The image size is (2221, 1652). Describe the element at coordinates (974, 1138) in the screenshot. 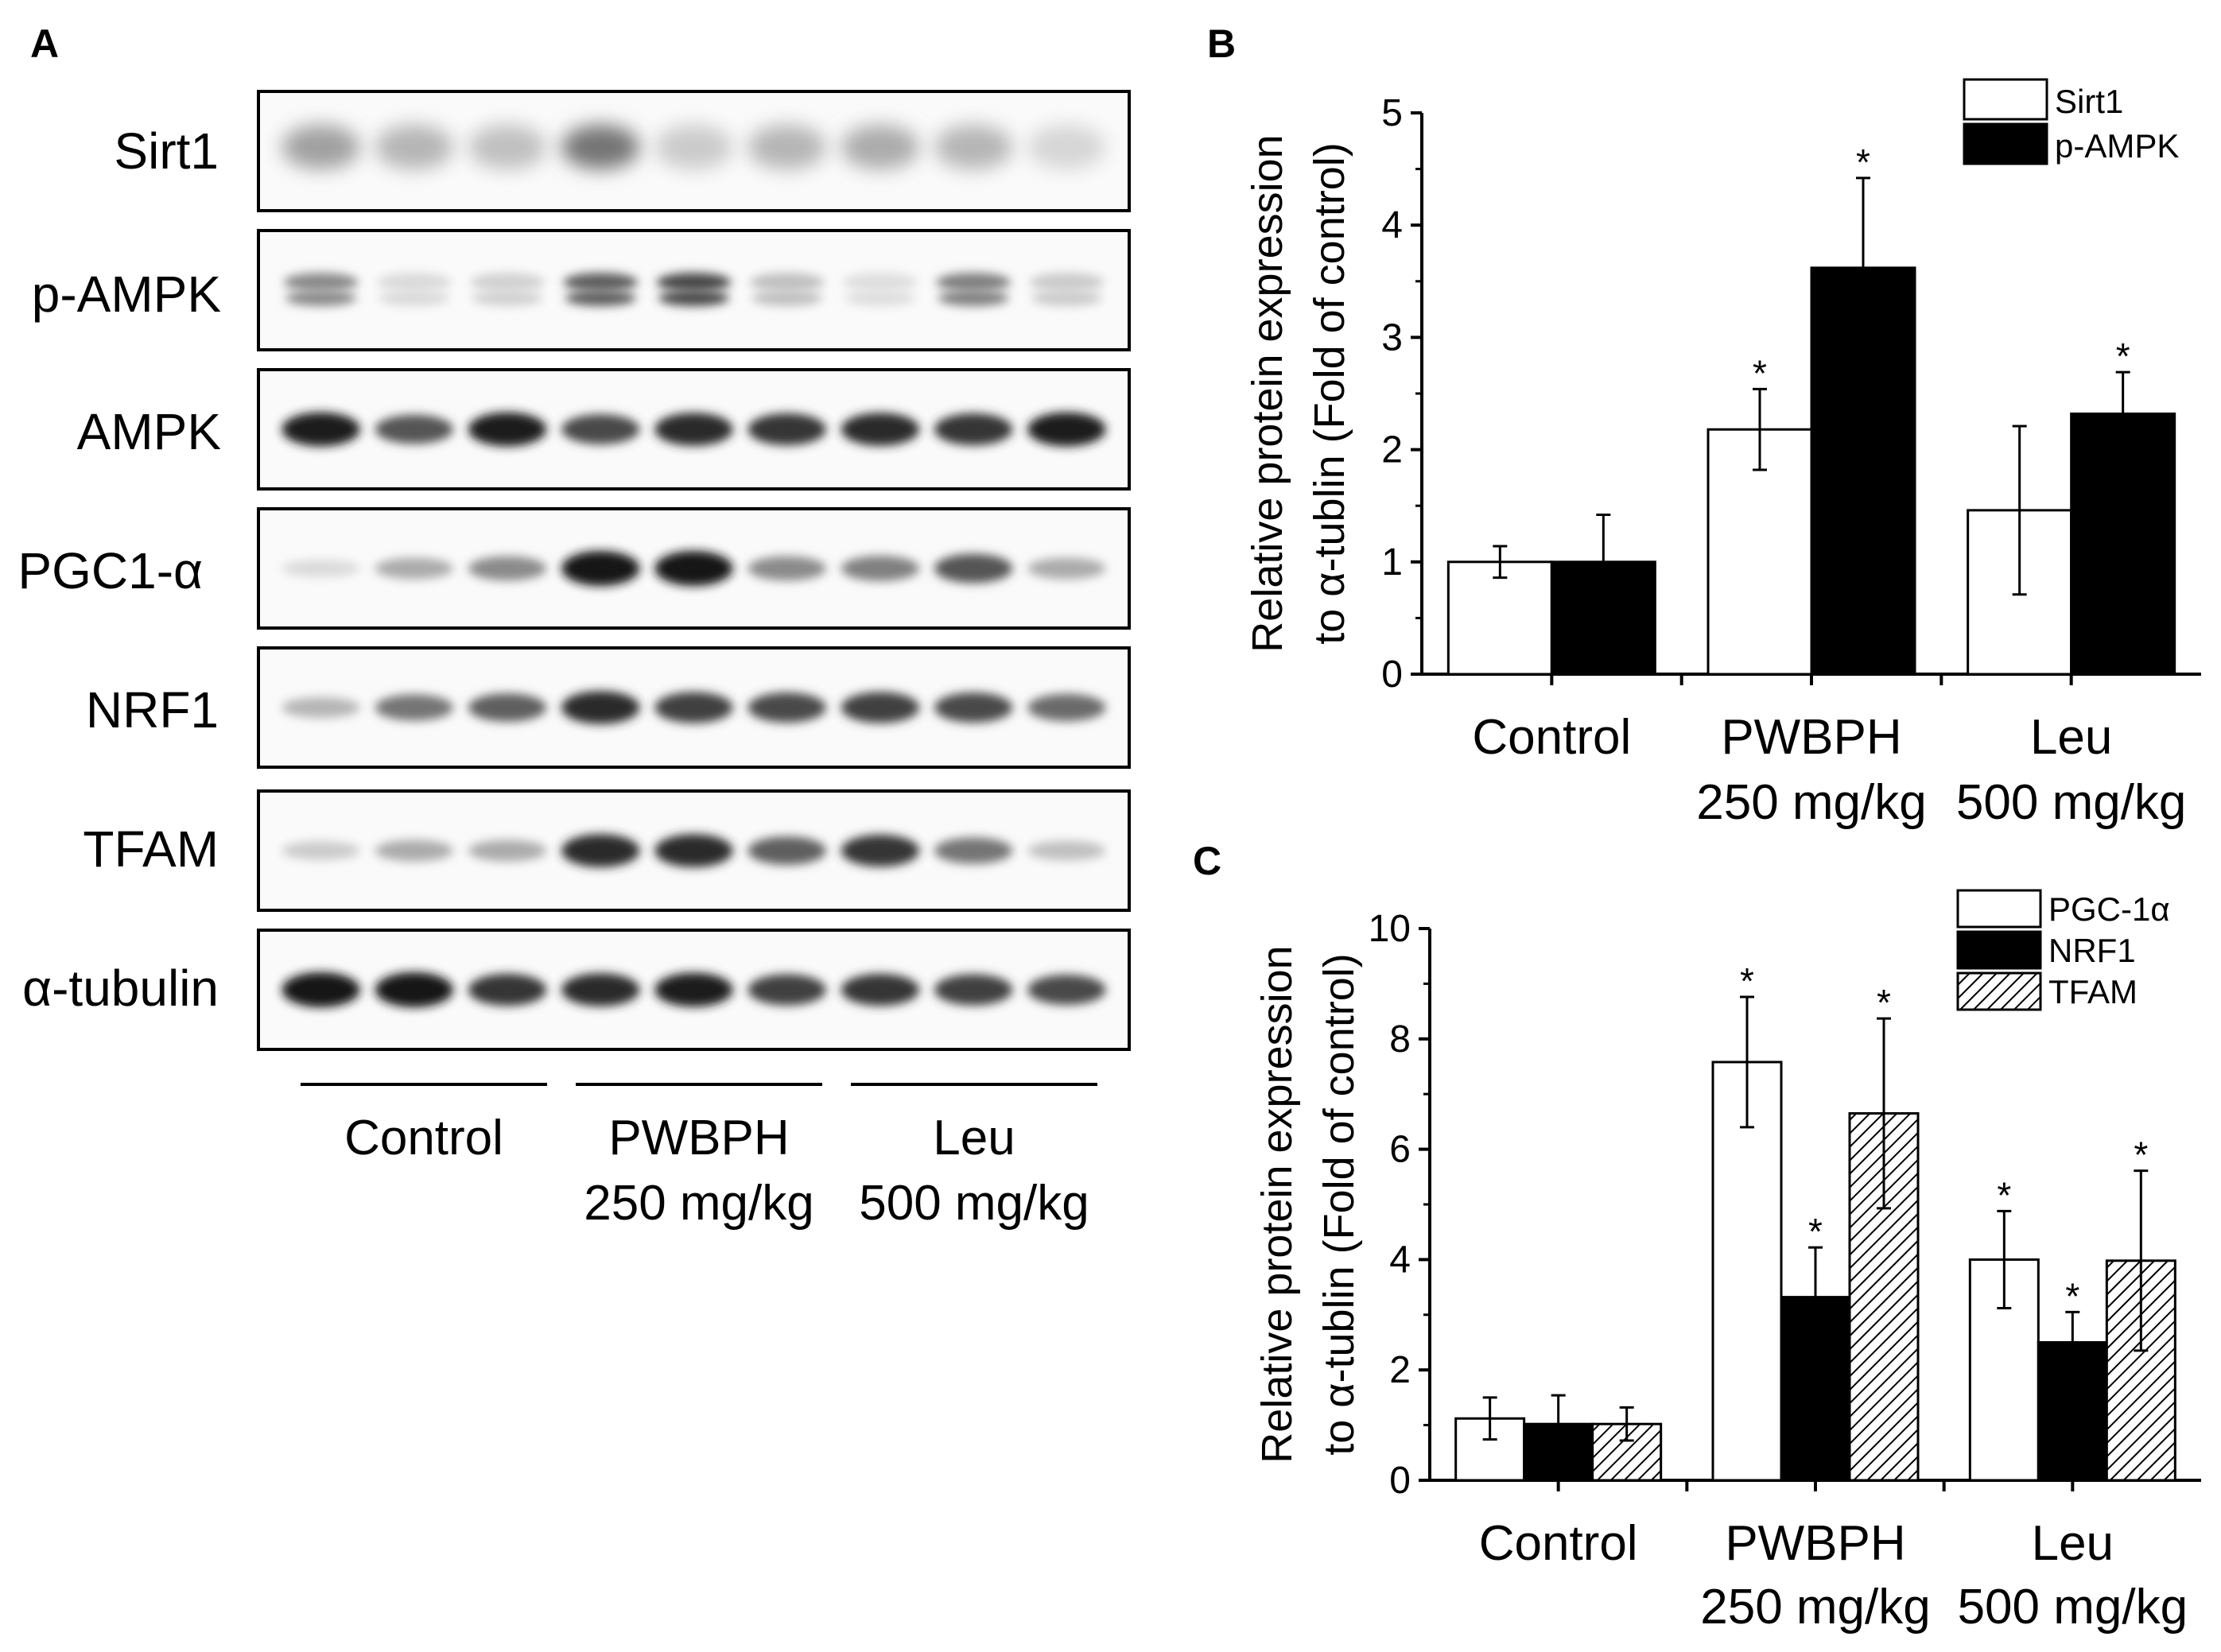

I see `group-label-leu: Leu` at that location.